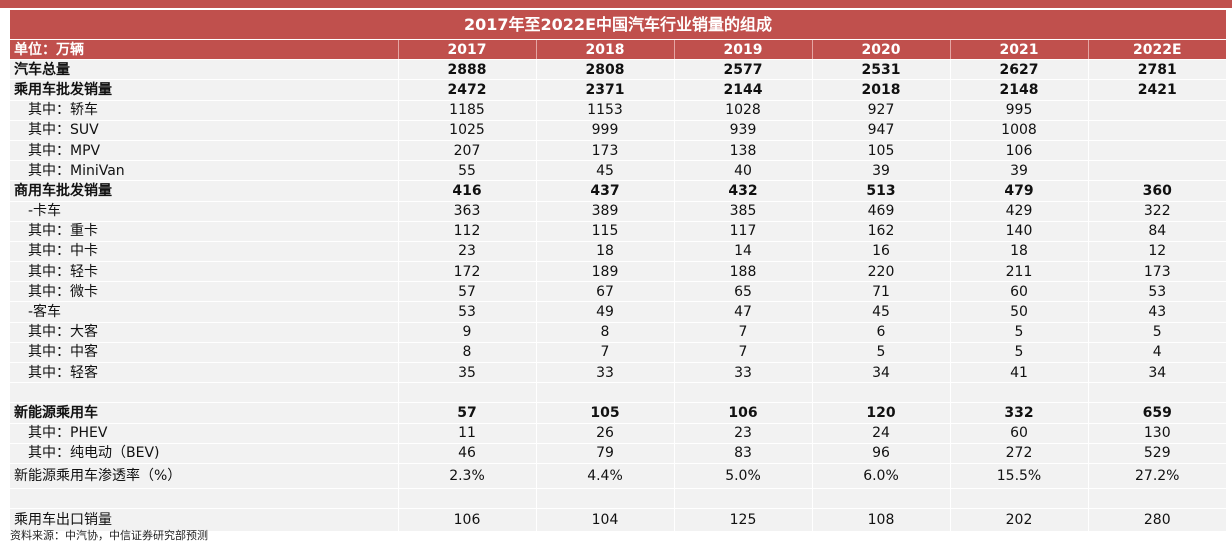 Image resolution: width=1232 pixels, height=547 pixels. I want to click on table-row: 其中：SUV 1025 999 939 947 1008, so click(618, 130).